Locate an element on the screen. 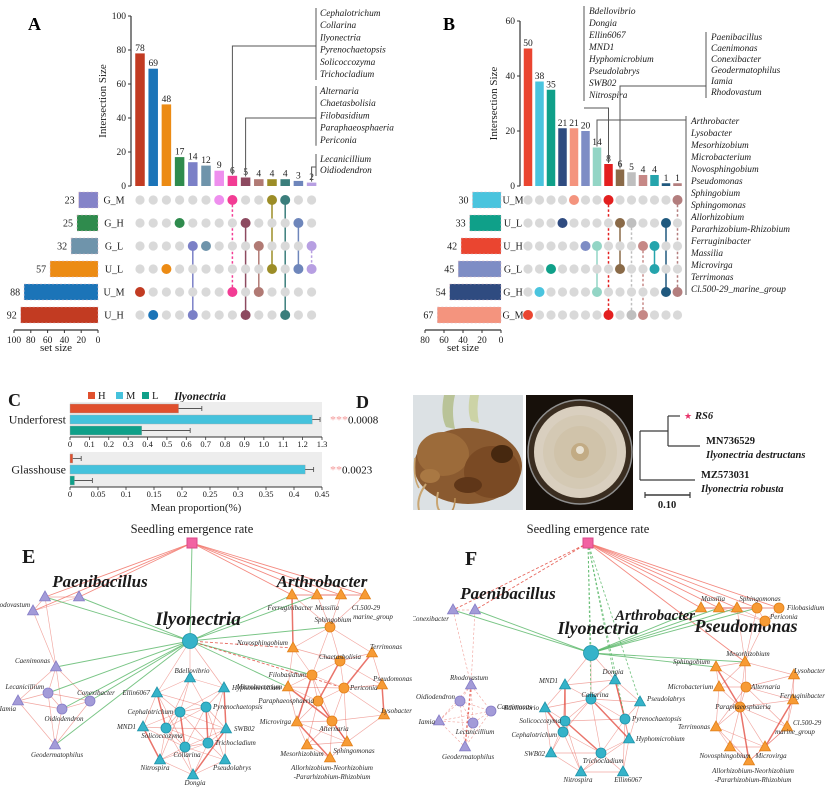 The image size is (826, 790). node-label: Bdellovibrio is located at coordinates (192, 671).